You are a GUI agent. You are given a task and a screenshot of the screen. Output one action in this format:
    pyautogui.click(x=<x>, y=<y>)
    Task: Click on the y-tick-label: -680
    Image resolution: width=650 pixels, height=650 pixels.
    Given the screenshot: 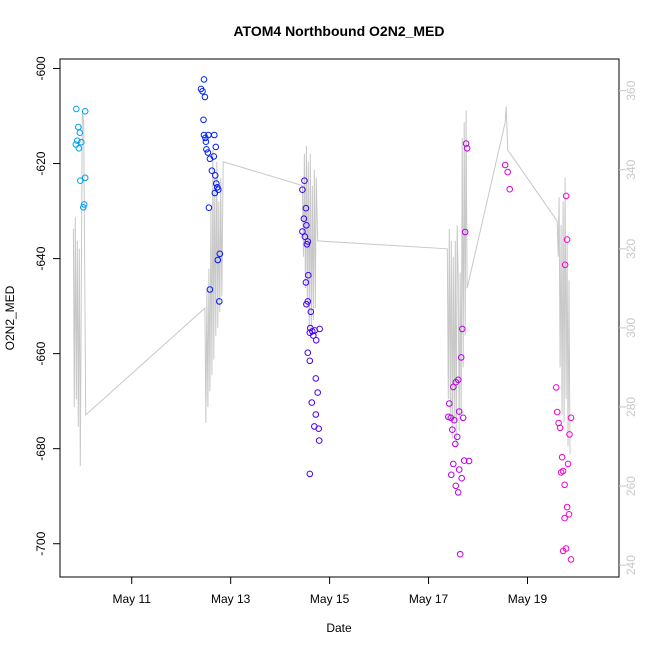 What is the action you would take?
    pyautogui.click(x=41, y=448)
    